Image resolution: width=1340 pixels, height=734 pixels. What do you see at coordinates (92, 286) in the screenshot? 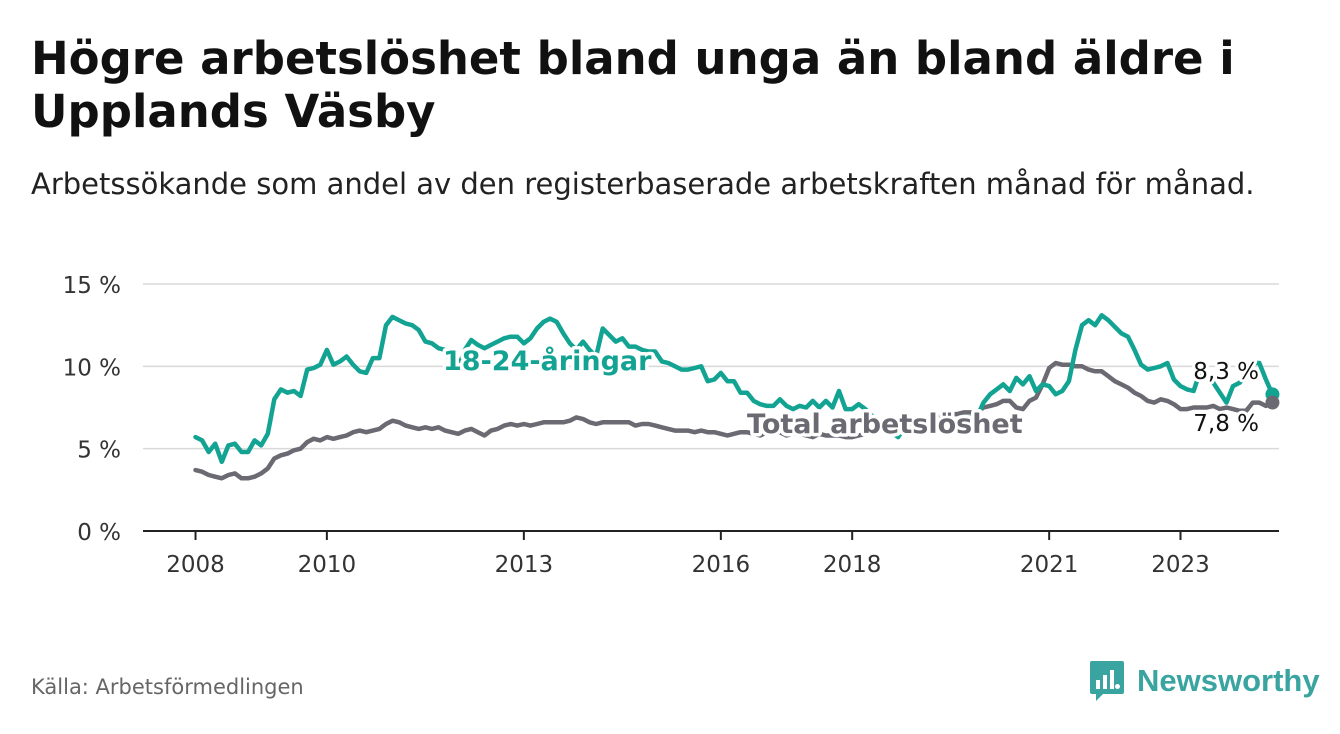
I see `y-tick-label: 15 %` at bounding box center [92, 286].